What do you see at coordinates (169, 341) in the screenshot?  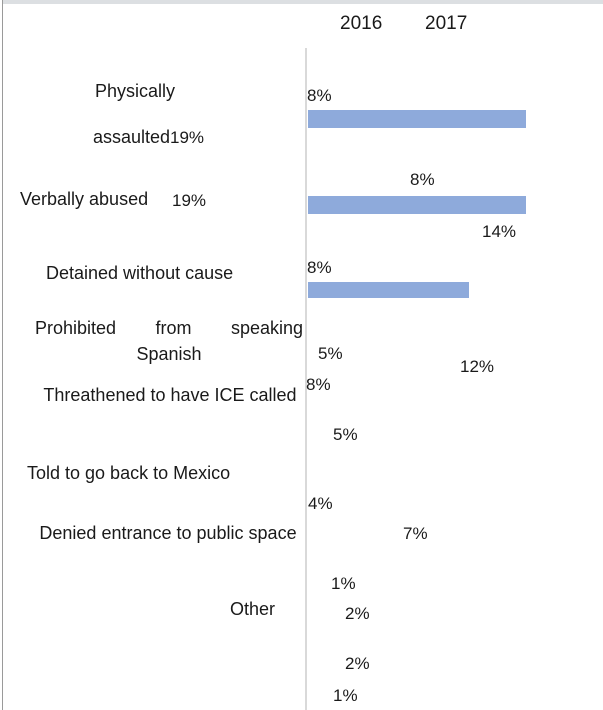 I see `category-label-prohibited: Prohibited from speaking Spanish` at bounding box center [169, 341].